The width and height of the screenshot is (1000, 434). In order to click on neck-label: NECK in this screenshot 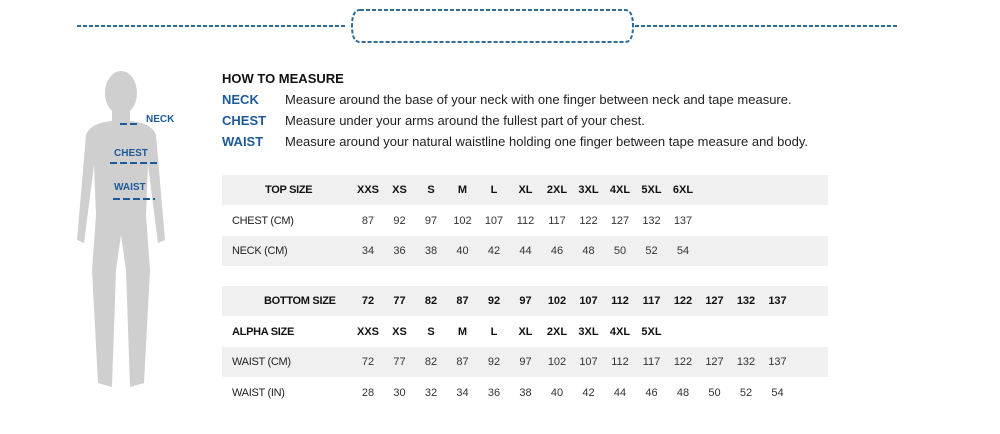, I will do `click(160, 119)`.